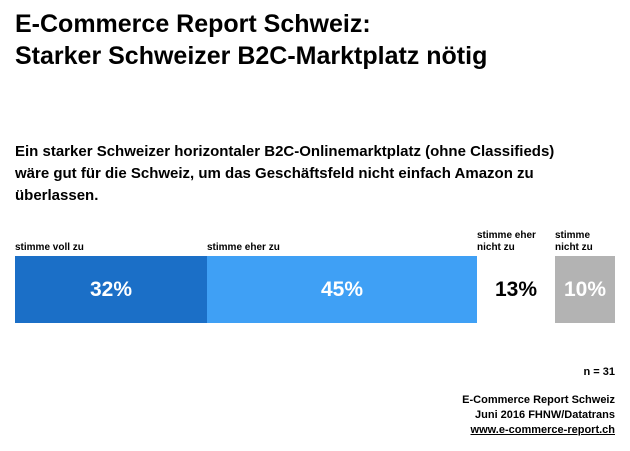 Image resolution: width=630 pixels, height=451 pixels. I want to click on bar-segment: 10%, so click(585, 289).